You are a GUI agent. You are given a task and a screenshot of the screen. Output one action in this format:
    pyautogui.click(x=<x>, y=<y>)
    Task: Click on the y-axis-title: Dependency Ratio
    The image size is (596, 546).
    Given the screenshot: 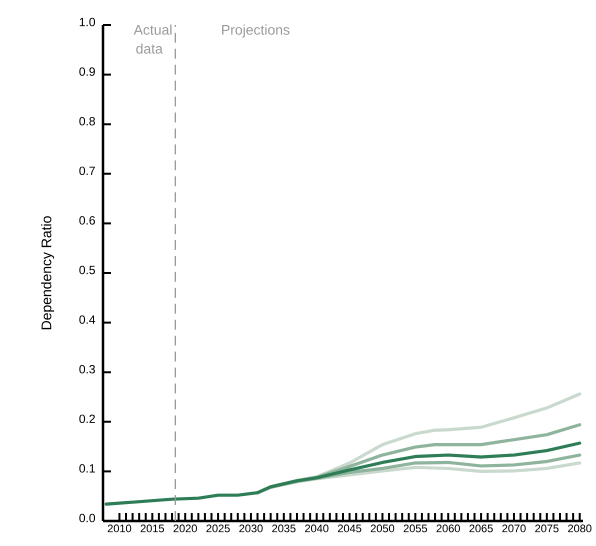 What is the action you would take?
    pyautogui.click(x=47, y=273)
    